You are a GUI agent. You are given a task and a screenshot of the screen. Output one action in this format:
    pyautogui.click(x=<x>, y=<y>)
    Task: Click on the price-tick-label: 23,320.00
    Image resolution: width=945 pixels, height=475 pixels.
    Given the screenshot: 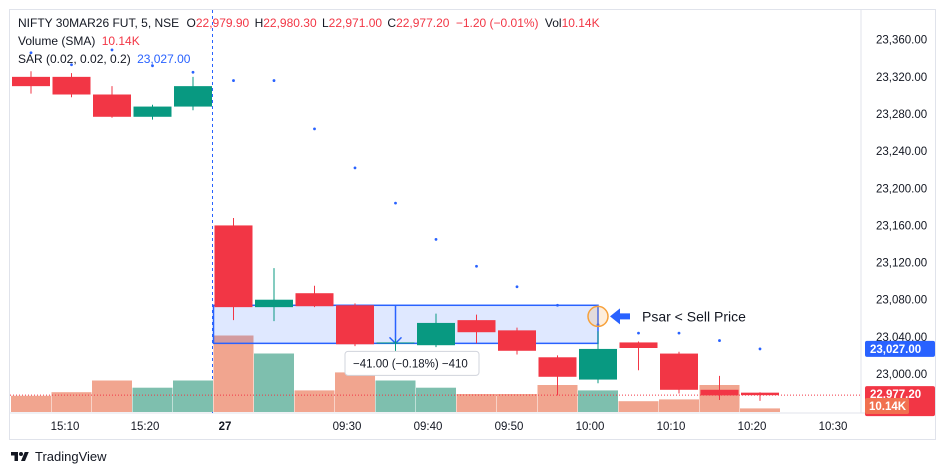 What is the action you would take?
    pyautogui.click(x=901, y=78)
    